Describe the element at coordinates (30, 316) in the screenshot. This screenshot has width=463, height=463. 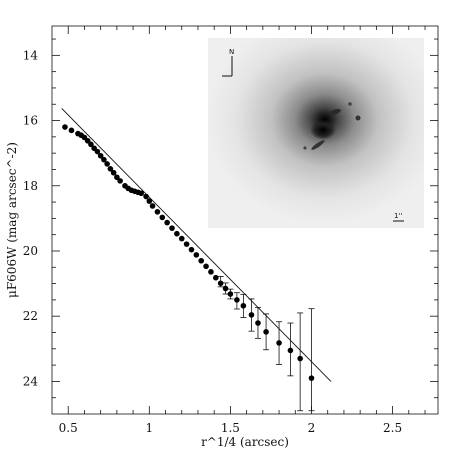
I see `y-tick-label: 22` at that location.